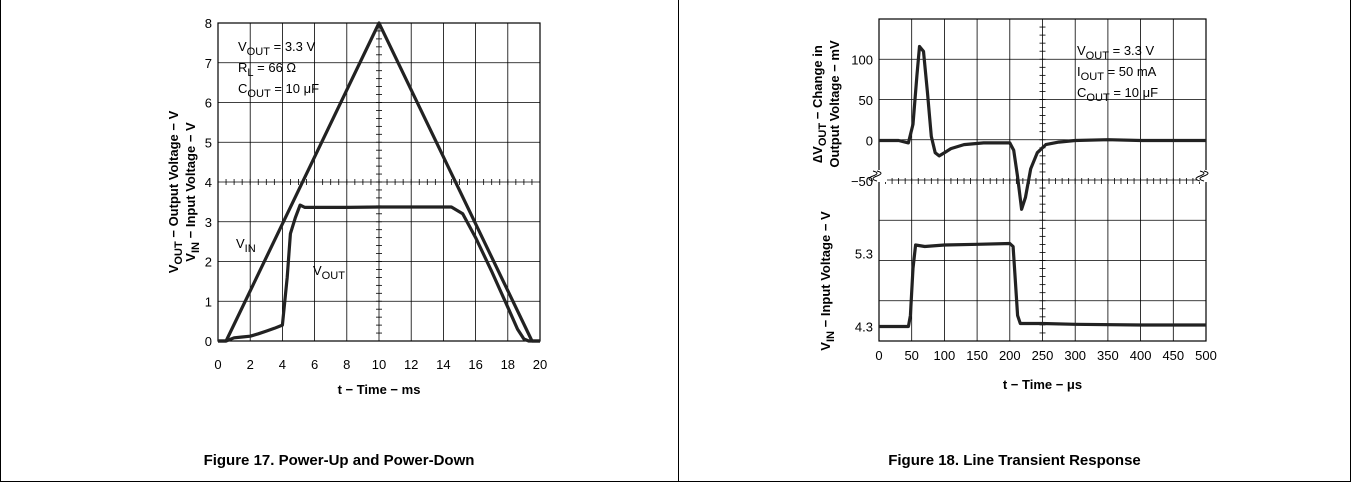 This screenshot has width=1351, height=483. Describe the element at coordinates (1108, 355) in the screenshot. I see `x-tick-label: 350` at that location.